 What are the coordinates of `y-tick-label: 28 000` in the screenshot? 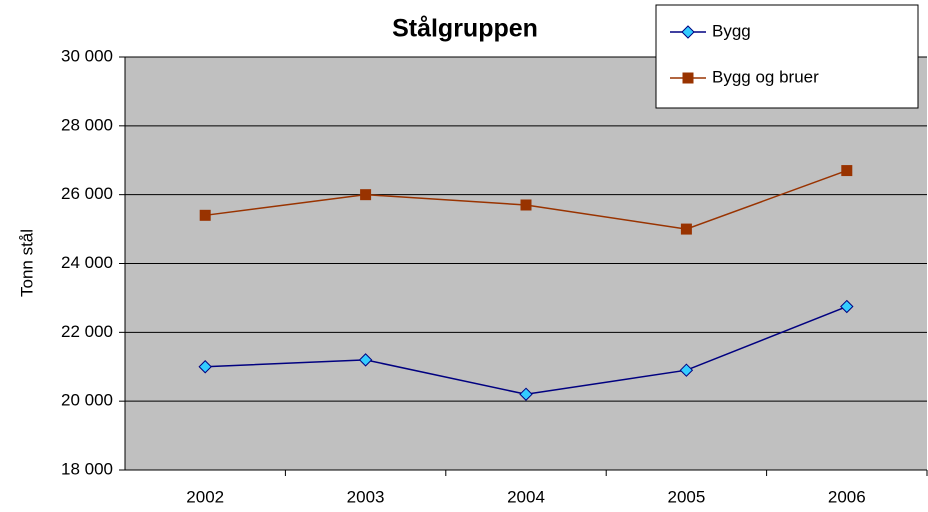 It's located at (87, 124).